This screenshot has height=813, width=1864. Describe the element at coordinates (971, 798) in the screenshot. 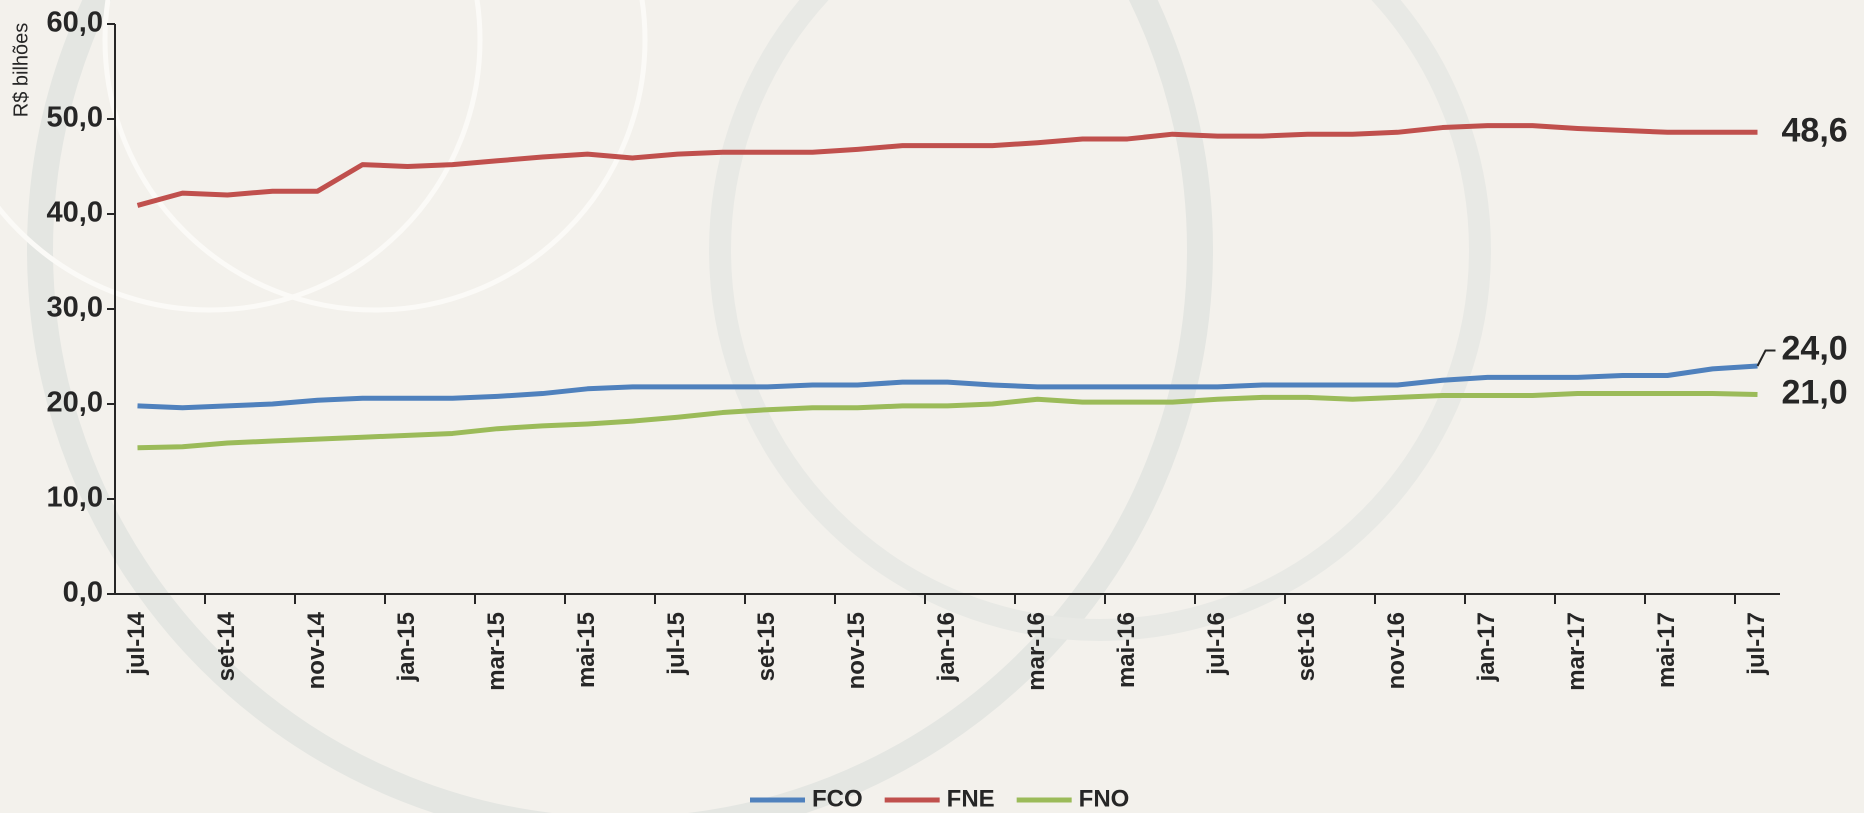

I see `legend-label: FNE` at that location.